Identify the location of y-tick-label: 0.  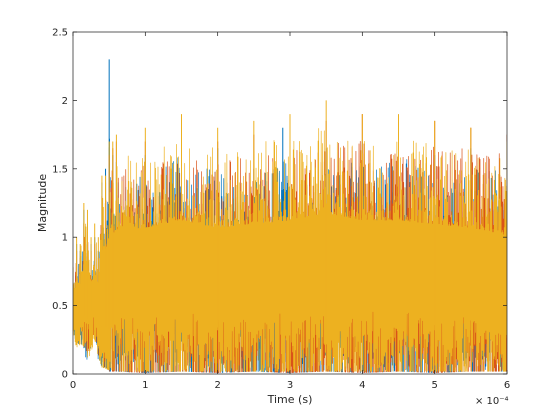
(65, 375).